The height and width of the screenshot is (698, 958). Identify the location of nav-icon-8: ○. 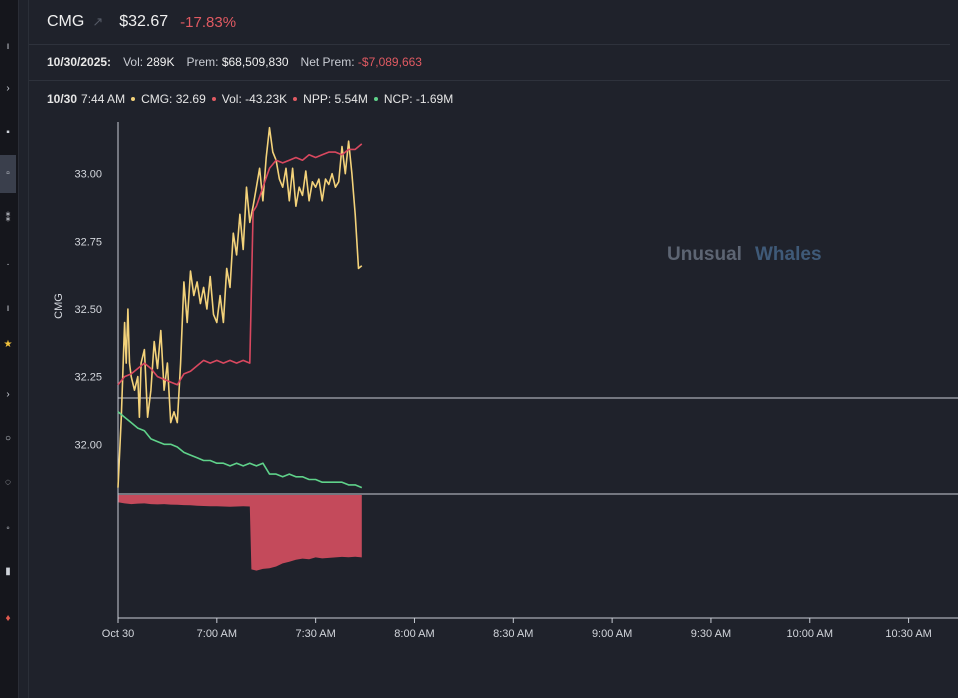
(8, 438).